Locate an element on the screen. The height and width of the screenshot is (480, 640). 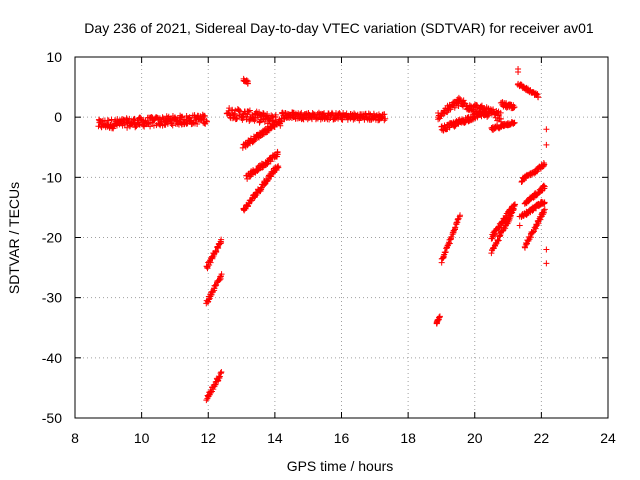
y-tick-label: 10 is located at coordinates (54, 57).